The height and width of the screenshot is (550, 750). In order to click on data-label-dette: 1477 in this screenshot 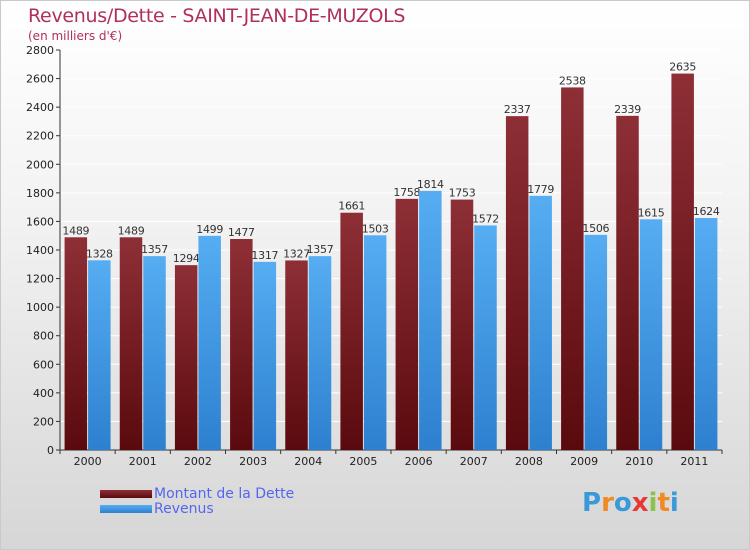, I will do `click(241, 232)`.